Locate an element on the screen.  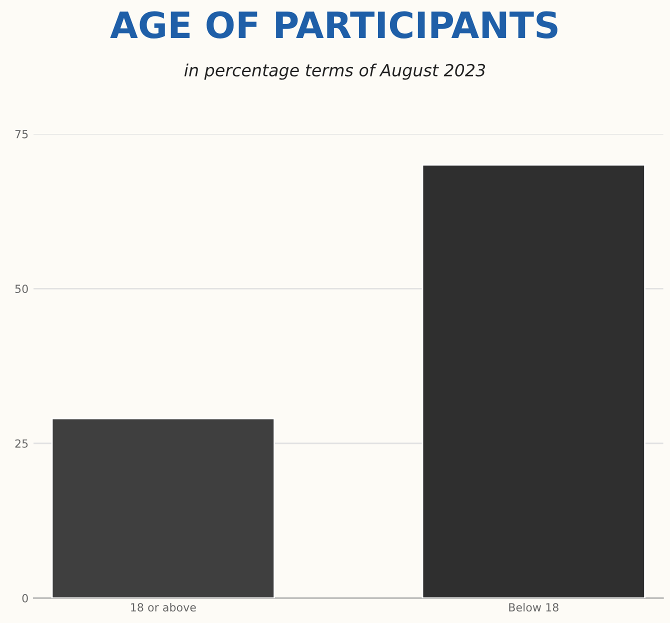
y-tick-label: 50 is located at coordinates (21, 289).